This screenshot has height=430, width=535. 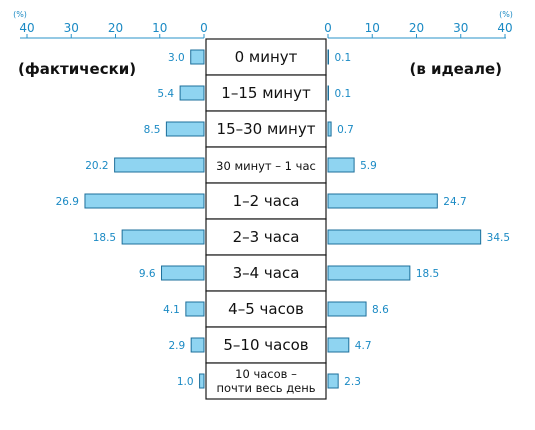 I want to click on left-tick-label: 40, so click(x=26, y=28).